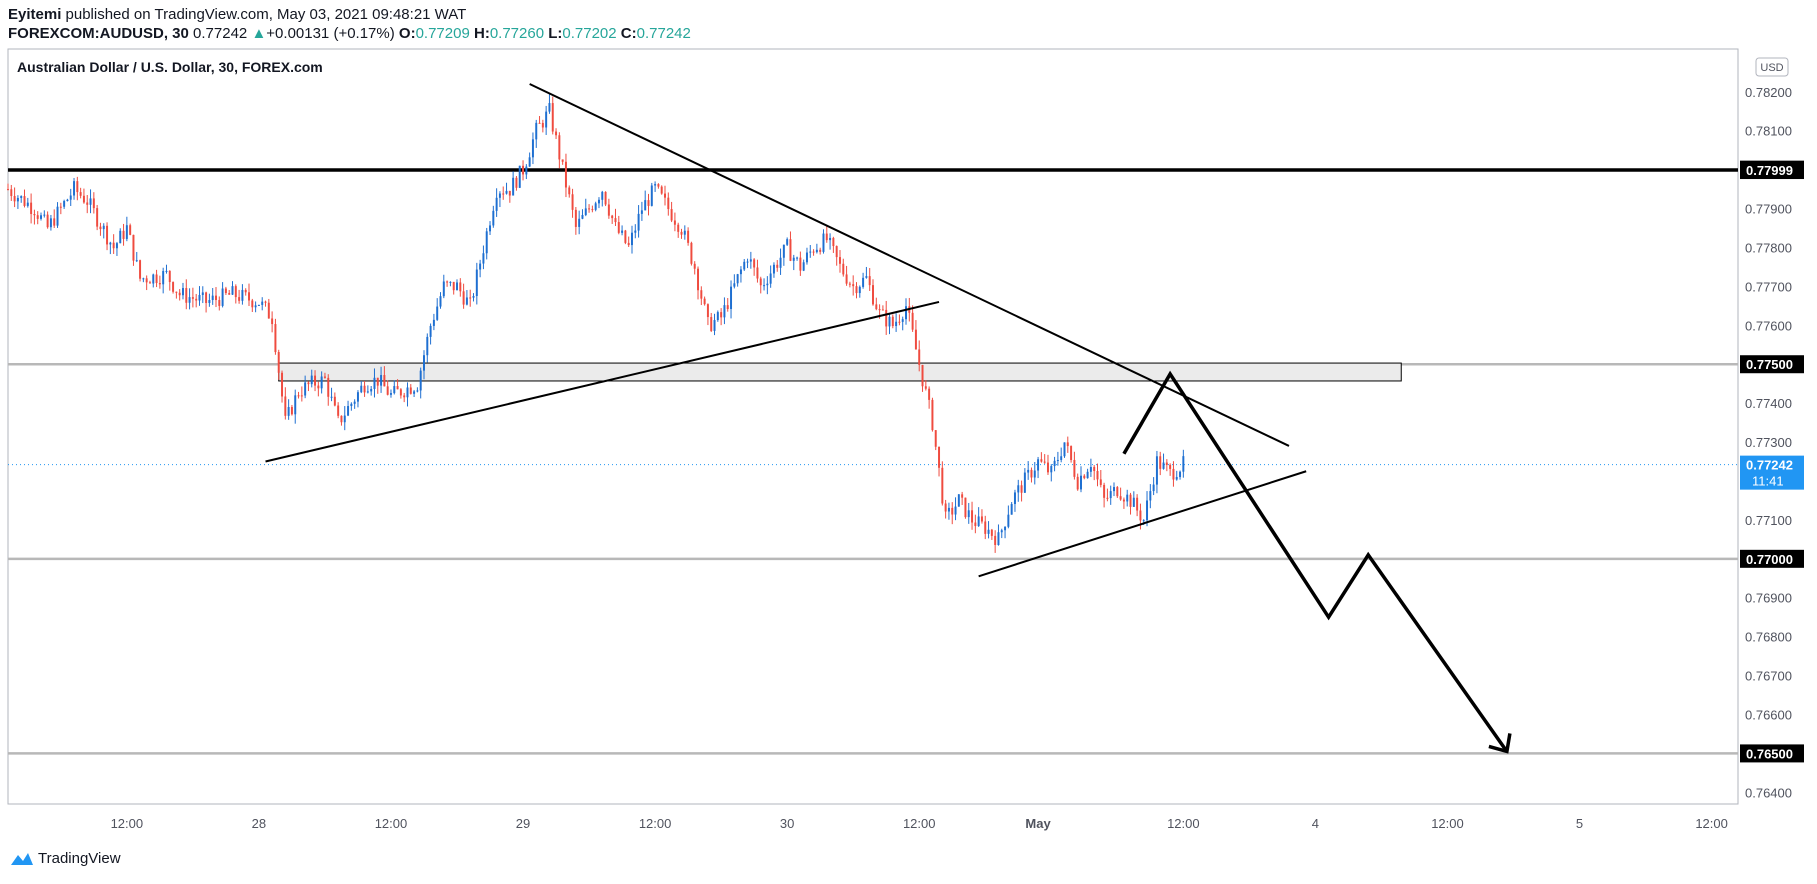  Describe the element at coordinates (840, 372) in the screenshot. I see `supply-zone-rectangle` at that location.